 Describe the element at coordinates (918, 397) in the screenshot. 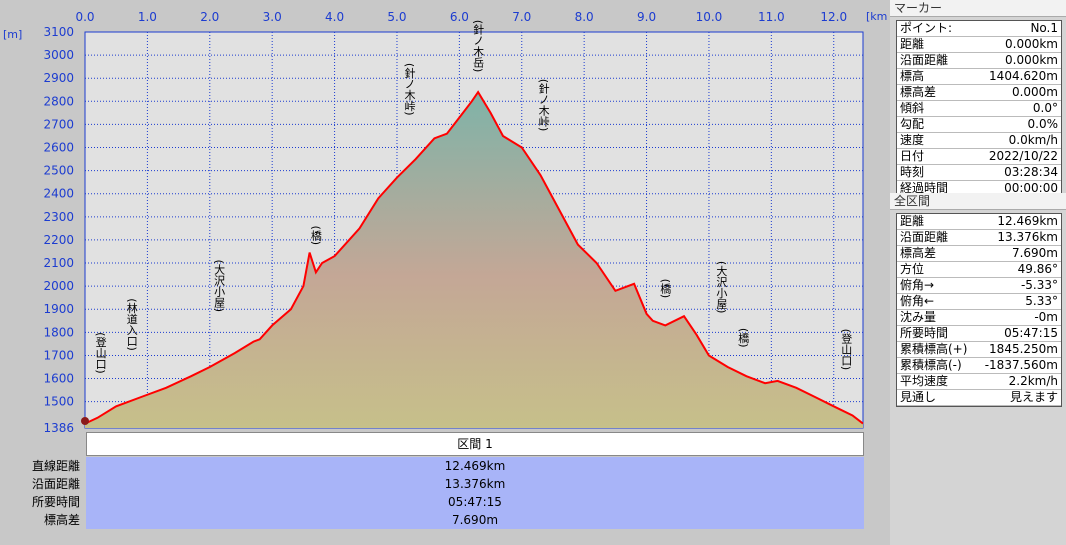

I see `whole-key: 見通し` at that location.